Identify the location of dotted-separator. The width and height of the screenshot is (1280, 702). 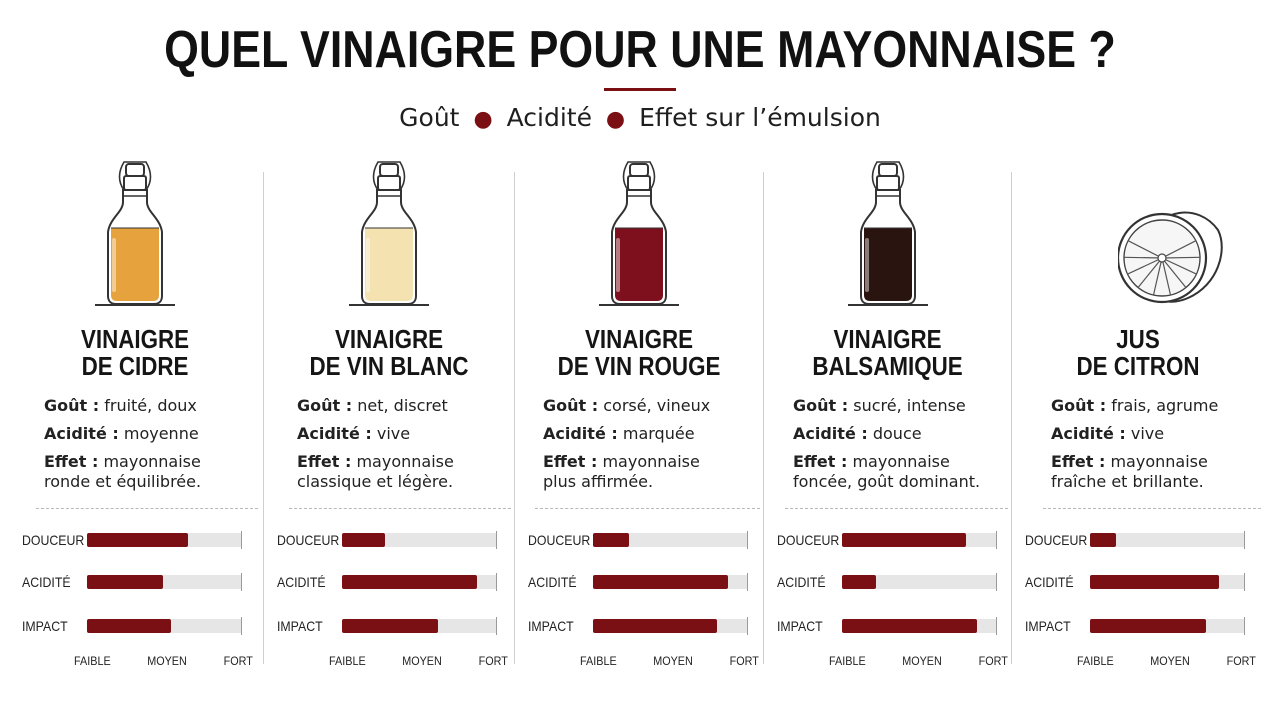
(400, 508).